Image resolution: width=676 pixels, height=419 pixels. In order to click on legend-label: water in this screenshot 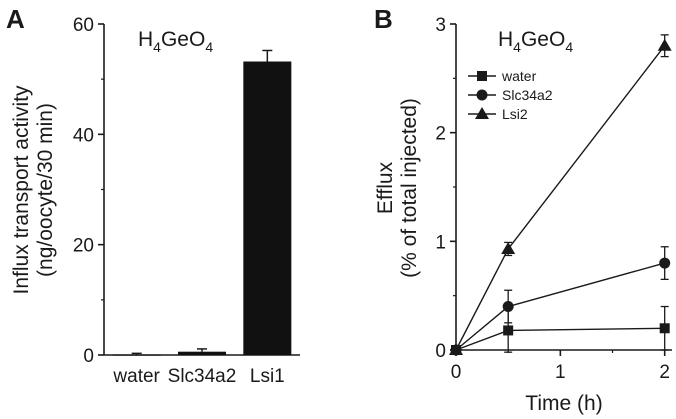, I will do `click(519, 76)`.